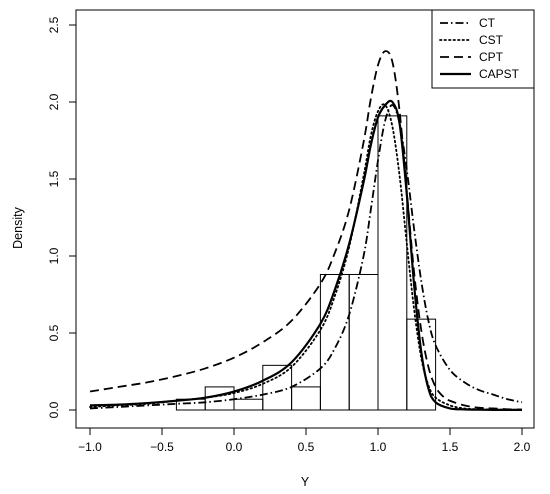 This screenshot has height=494, width=550. I want to click on y-axis: 0.0 0.5 1.0 1.5 2.0 2.5, so click(62, 217).